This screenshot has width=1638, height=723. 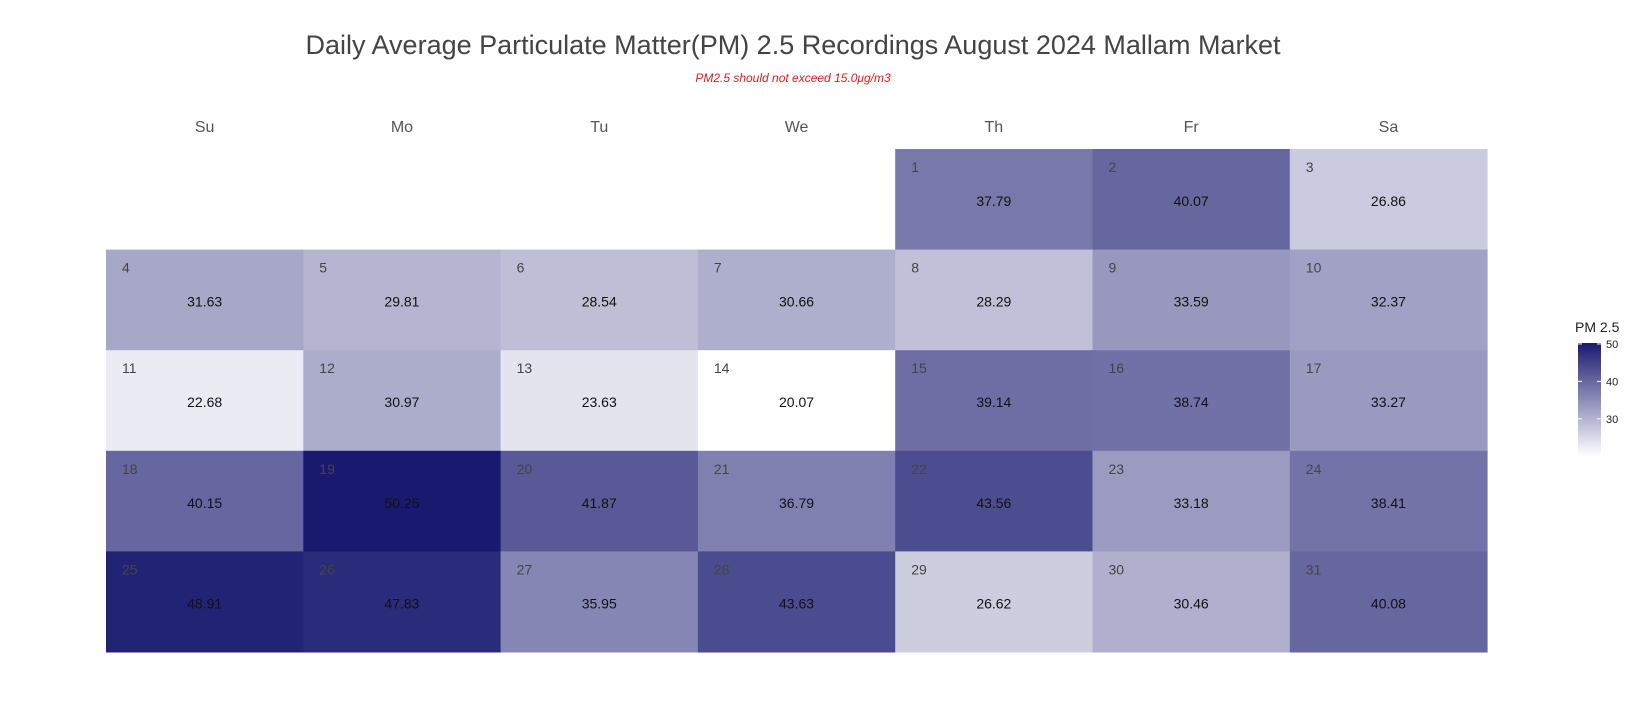 I want to click on day-number: 21, so click(x=722, y=469).